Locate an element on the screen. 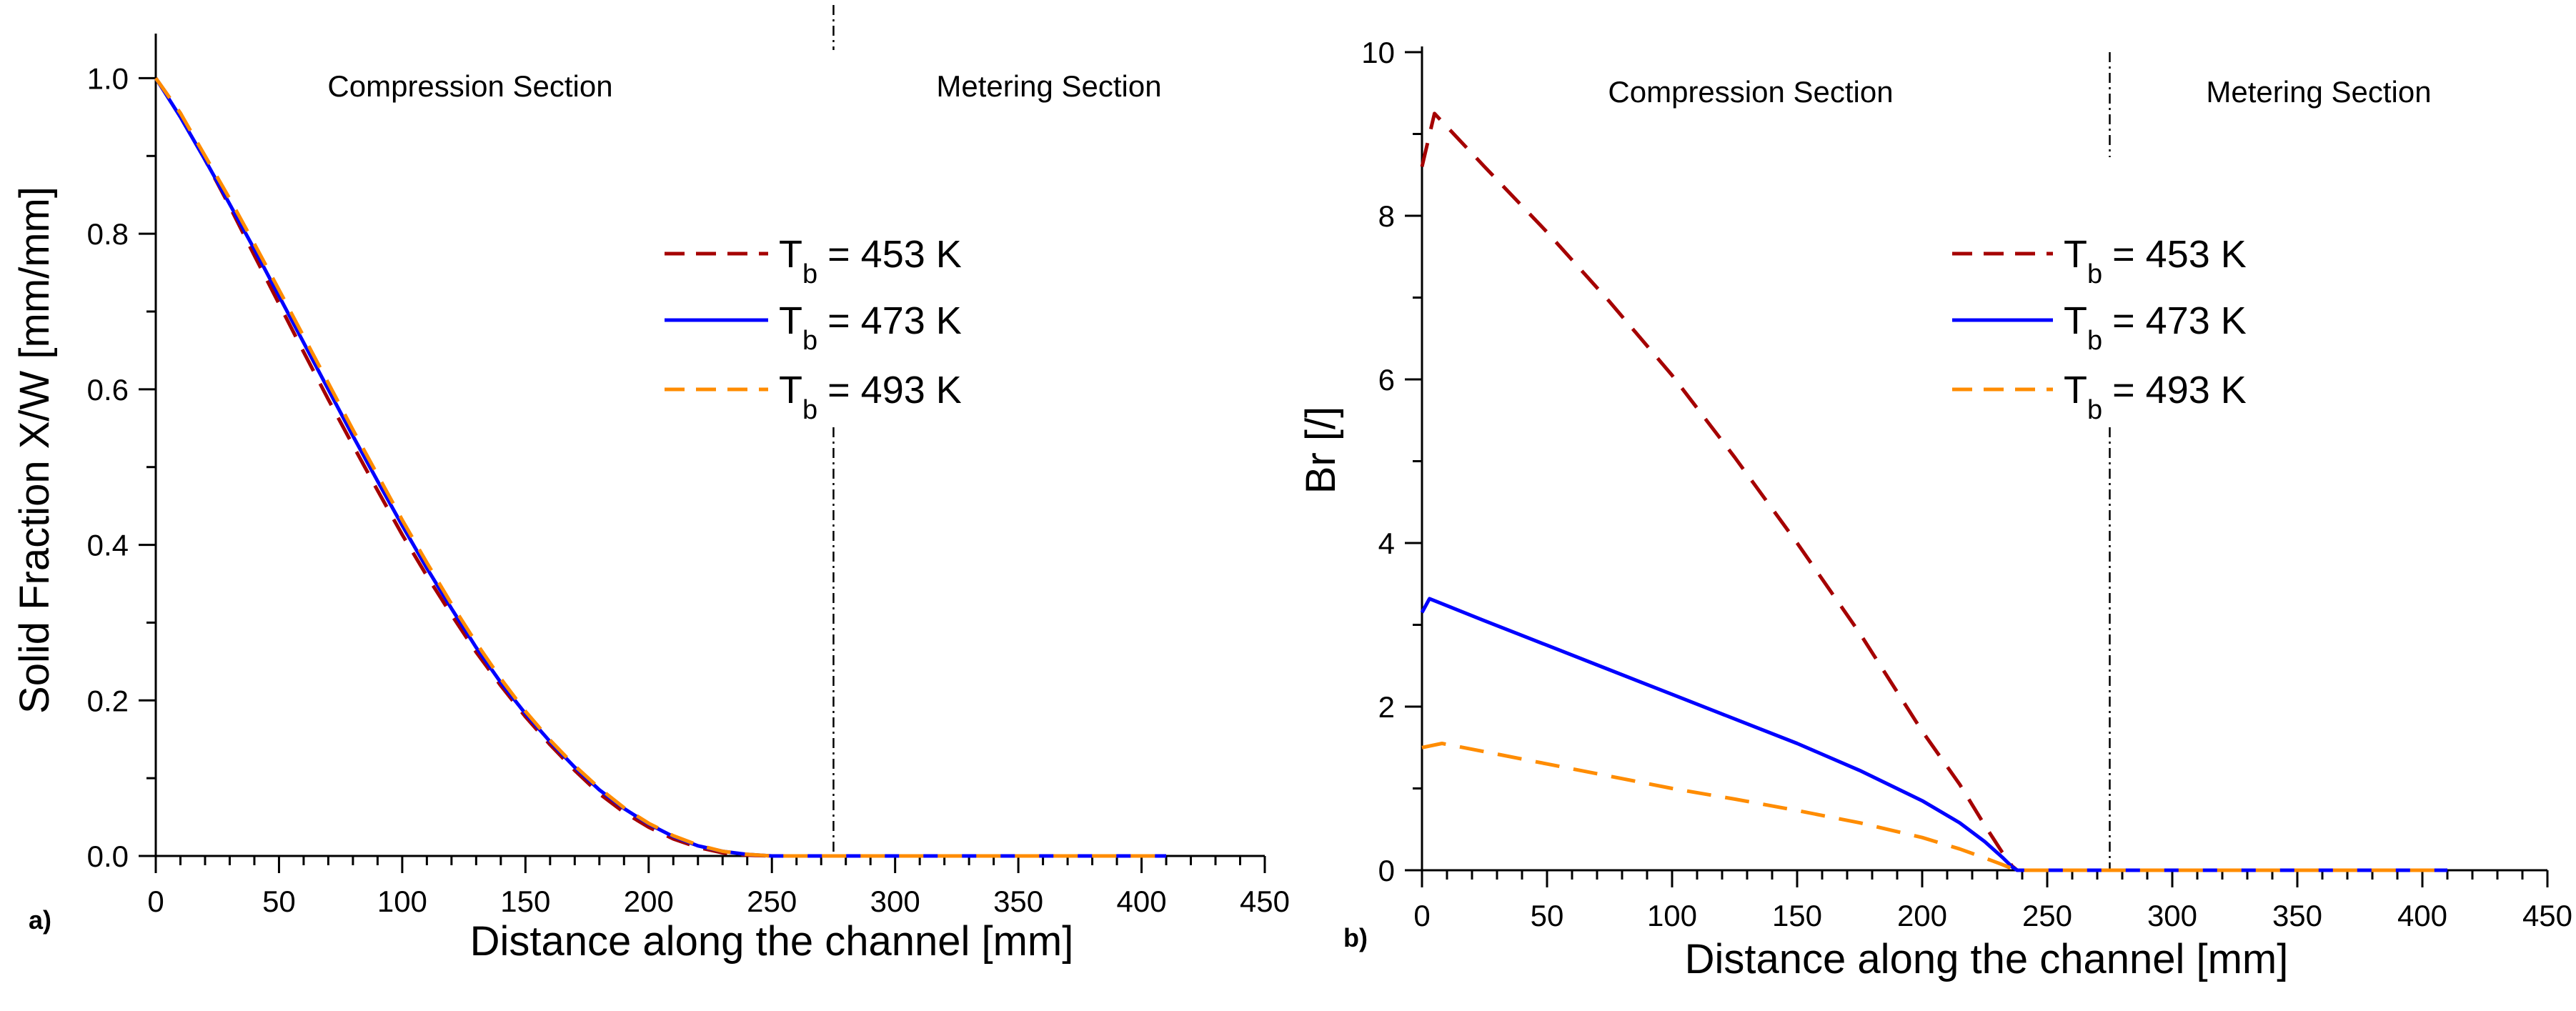 The image size is (2576, 1011). y-tick-label: 6 is located at coordinates (1386, 380).